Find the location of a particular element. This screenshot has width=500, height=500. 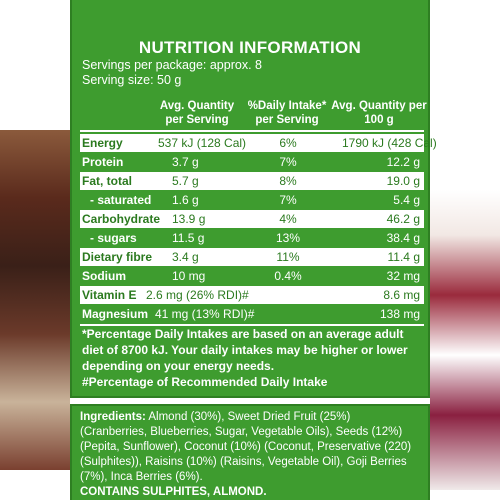

col-header-per-100g: Avg. Quantity per 100 g is located at coordinates (379, 113).